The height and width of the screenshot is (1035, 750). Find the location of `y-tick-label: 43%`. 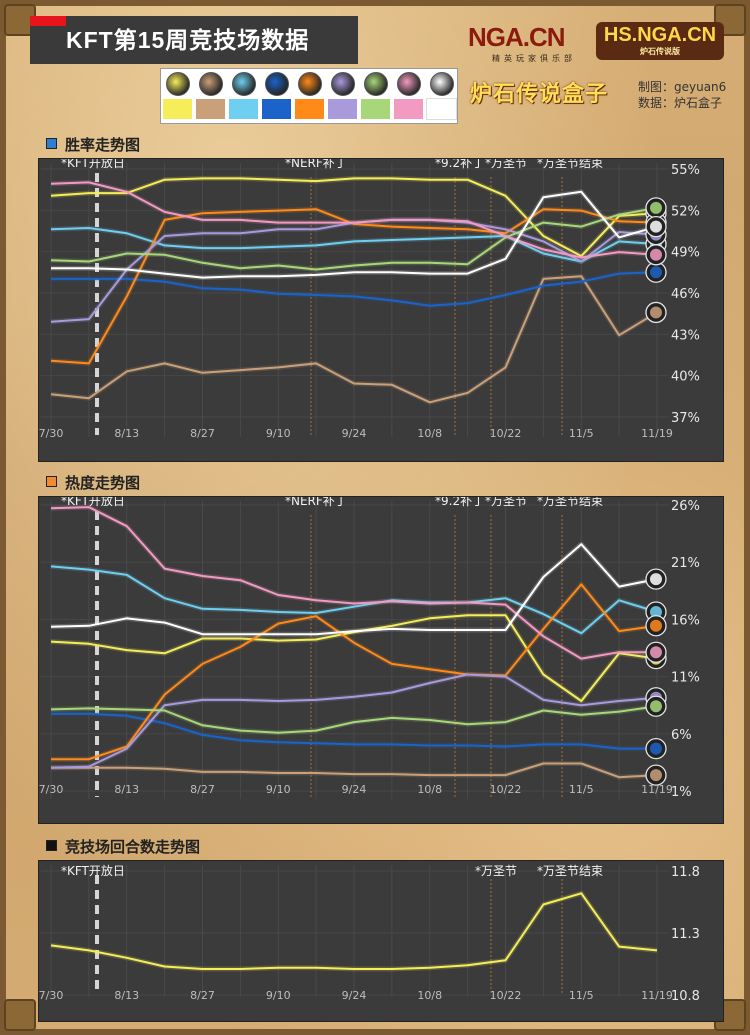

y-tick-label: 43% is located at coordinates (685, 335).